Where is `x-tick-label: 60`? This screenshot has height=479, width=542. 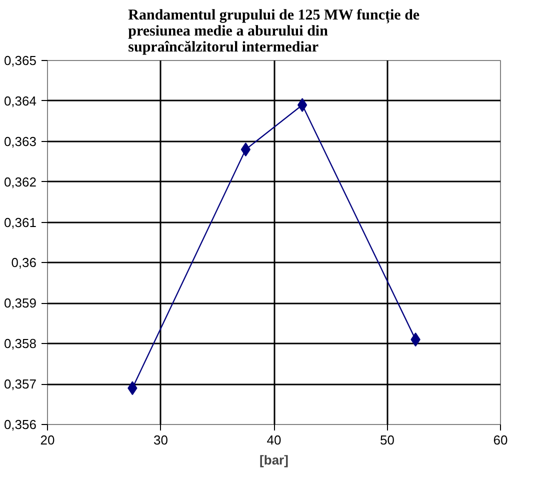
x-tick-label: 60 is located at coordinates (500, 440).